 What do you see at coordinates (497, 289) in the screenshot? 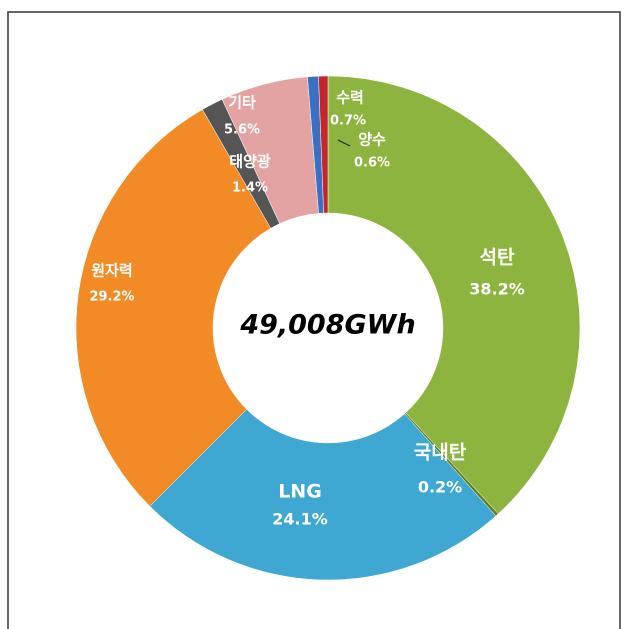
I see `value-label: 38.2%` at bounding box center [497, 289].